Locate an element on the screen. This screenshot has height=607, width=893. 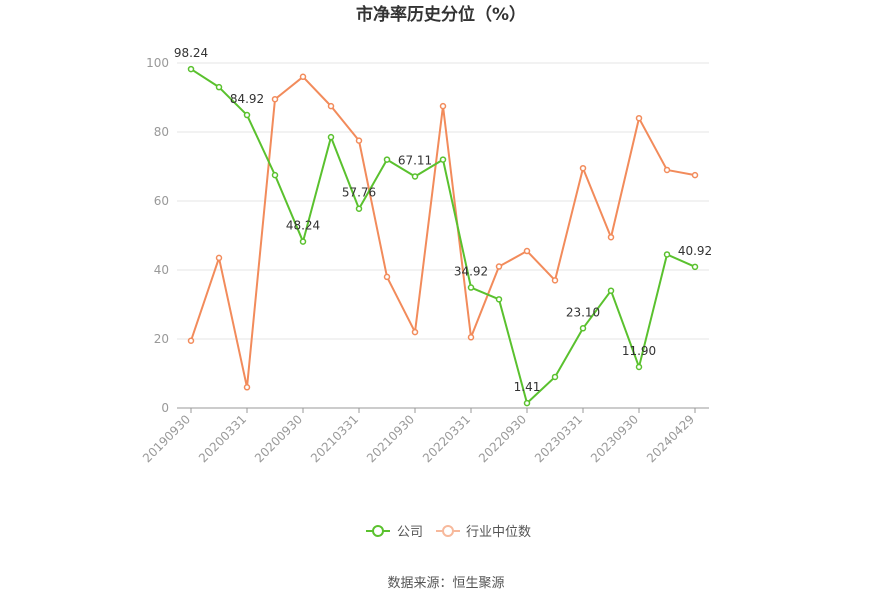
legend-marker-company is located at coordinates (378, 531).